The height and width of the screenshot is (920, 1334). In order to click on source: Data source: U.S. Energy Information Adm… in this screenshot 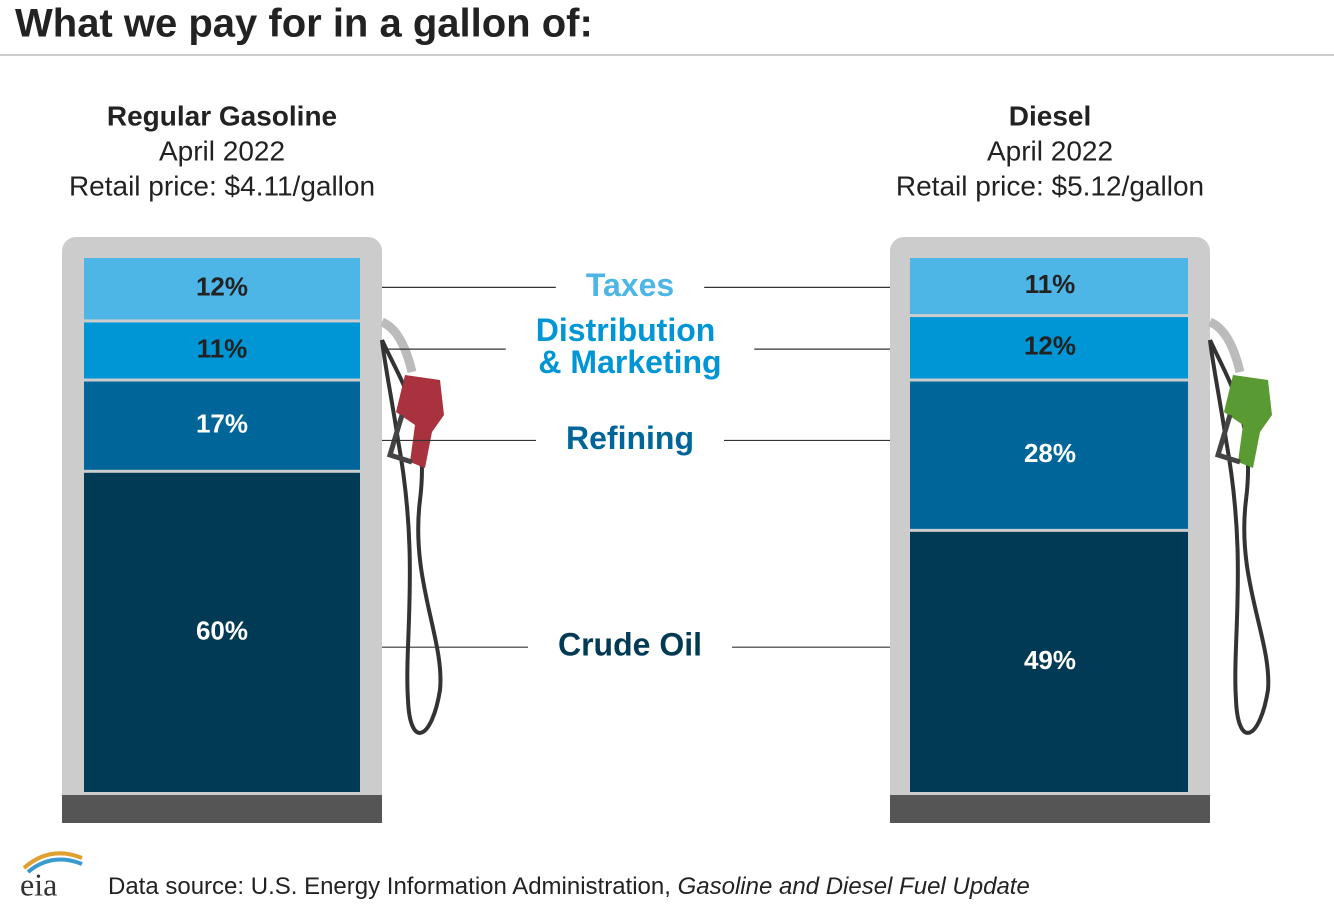, I will do `click(569, 886)`.